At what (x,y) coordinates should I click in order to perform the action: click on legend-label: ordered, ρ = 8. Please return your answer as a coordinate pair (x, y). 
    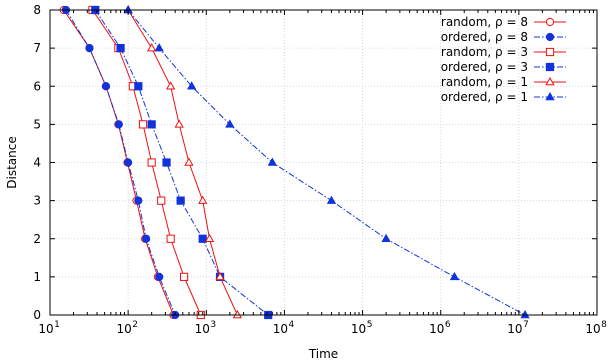
    Looking at the image, I should click on (484, 37).